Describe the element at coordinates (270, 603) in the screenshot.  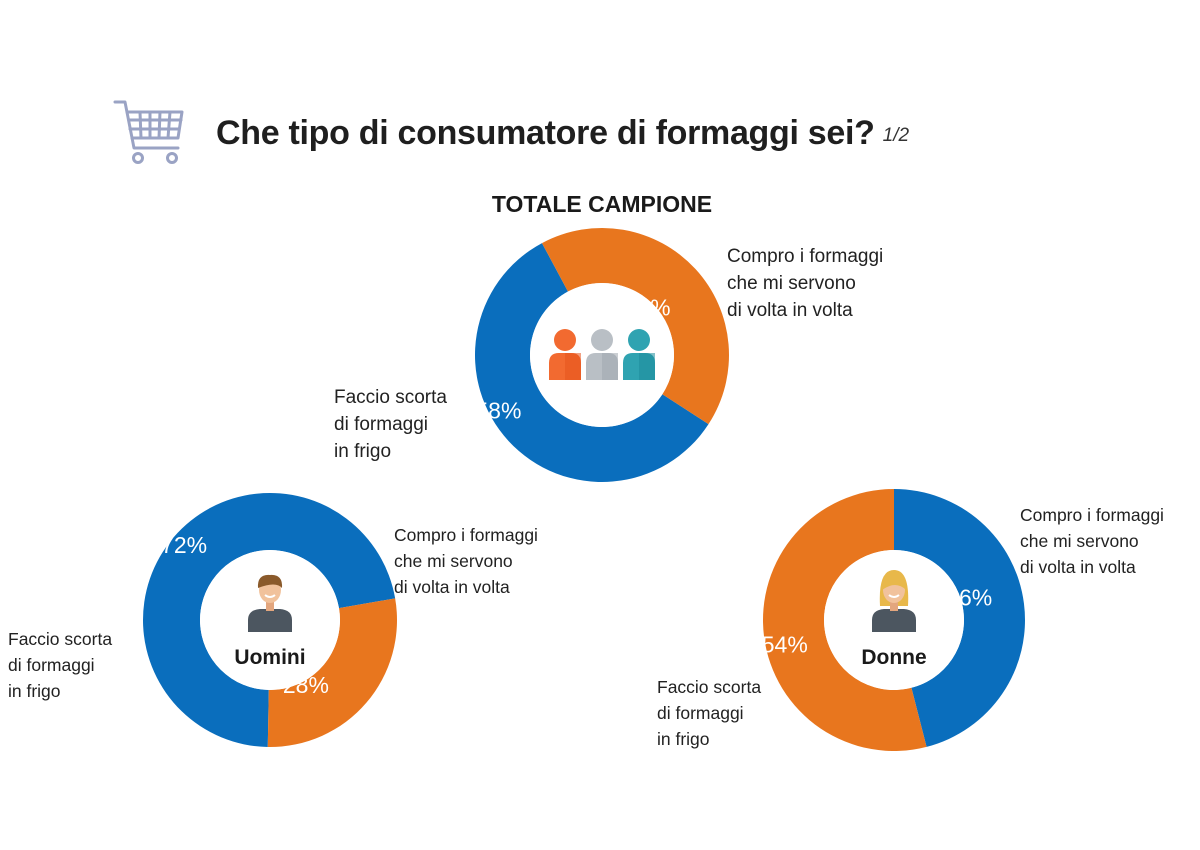
I see `man-avatar-icon` at that location.